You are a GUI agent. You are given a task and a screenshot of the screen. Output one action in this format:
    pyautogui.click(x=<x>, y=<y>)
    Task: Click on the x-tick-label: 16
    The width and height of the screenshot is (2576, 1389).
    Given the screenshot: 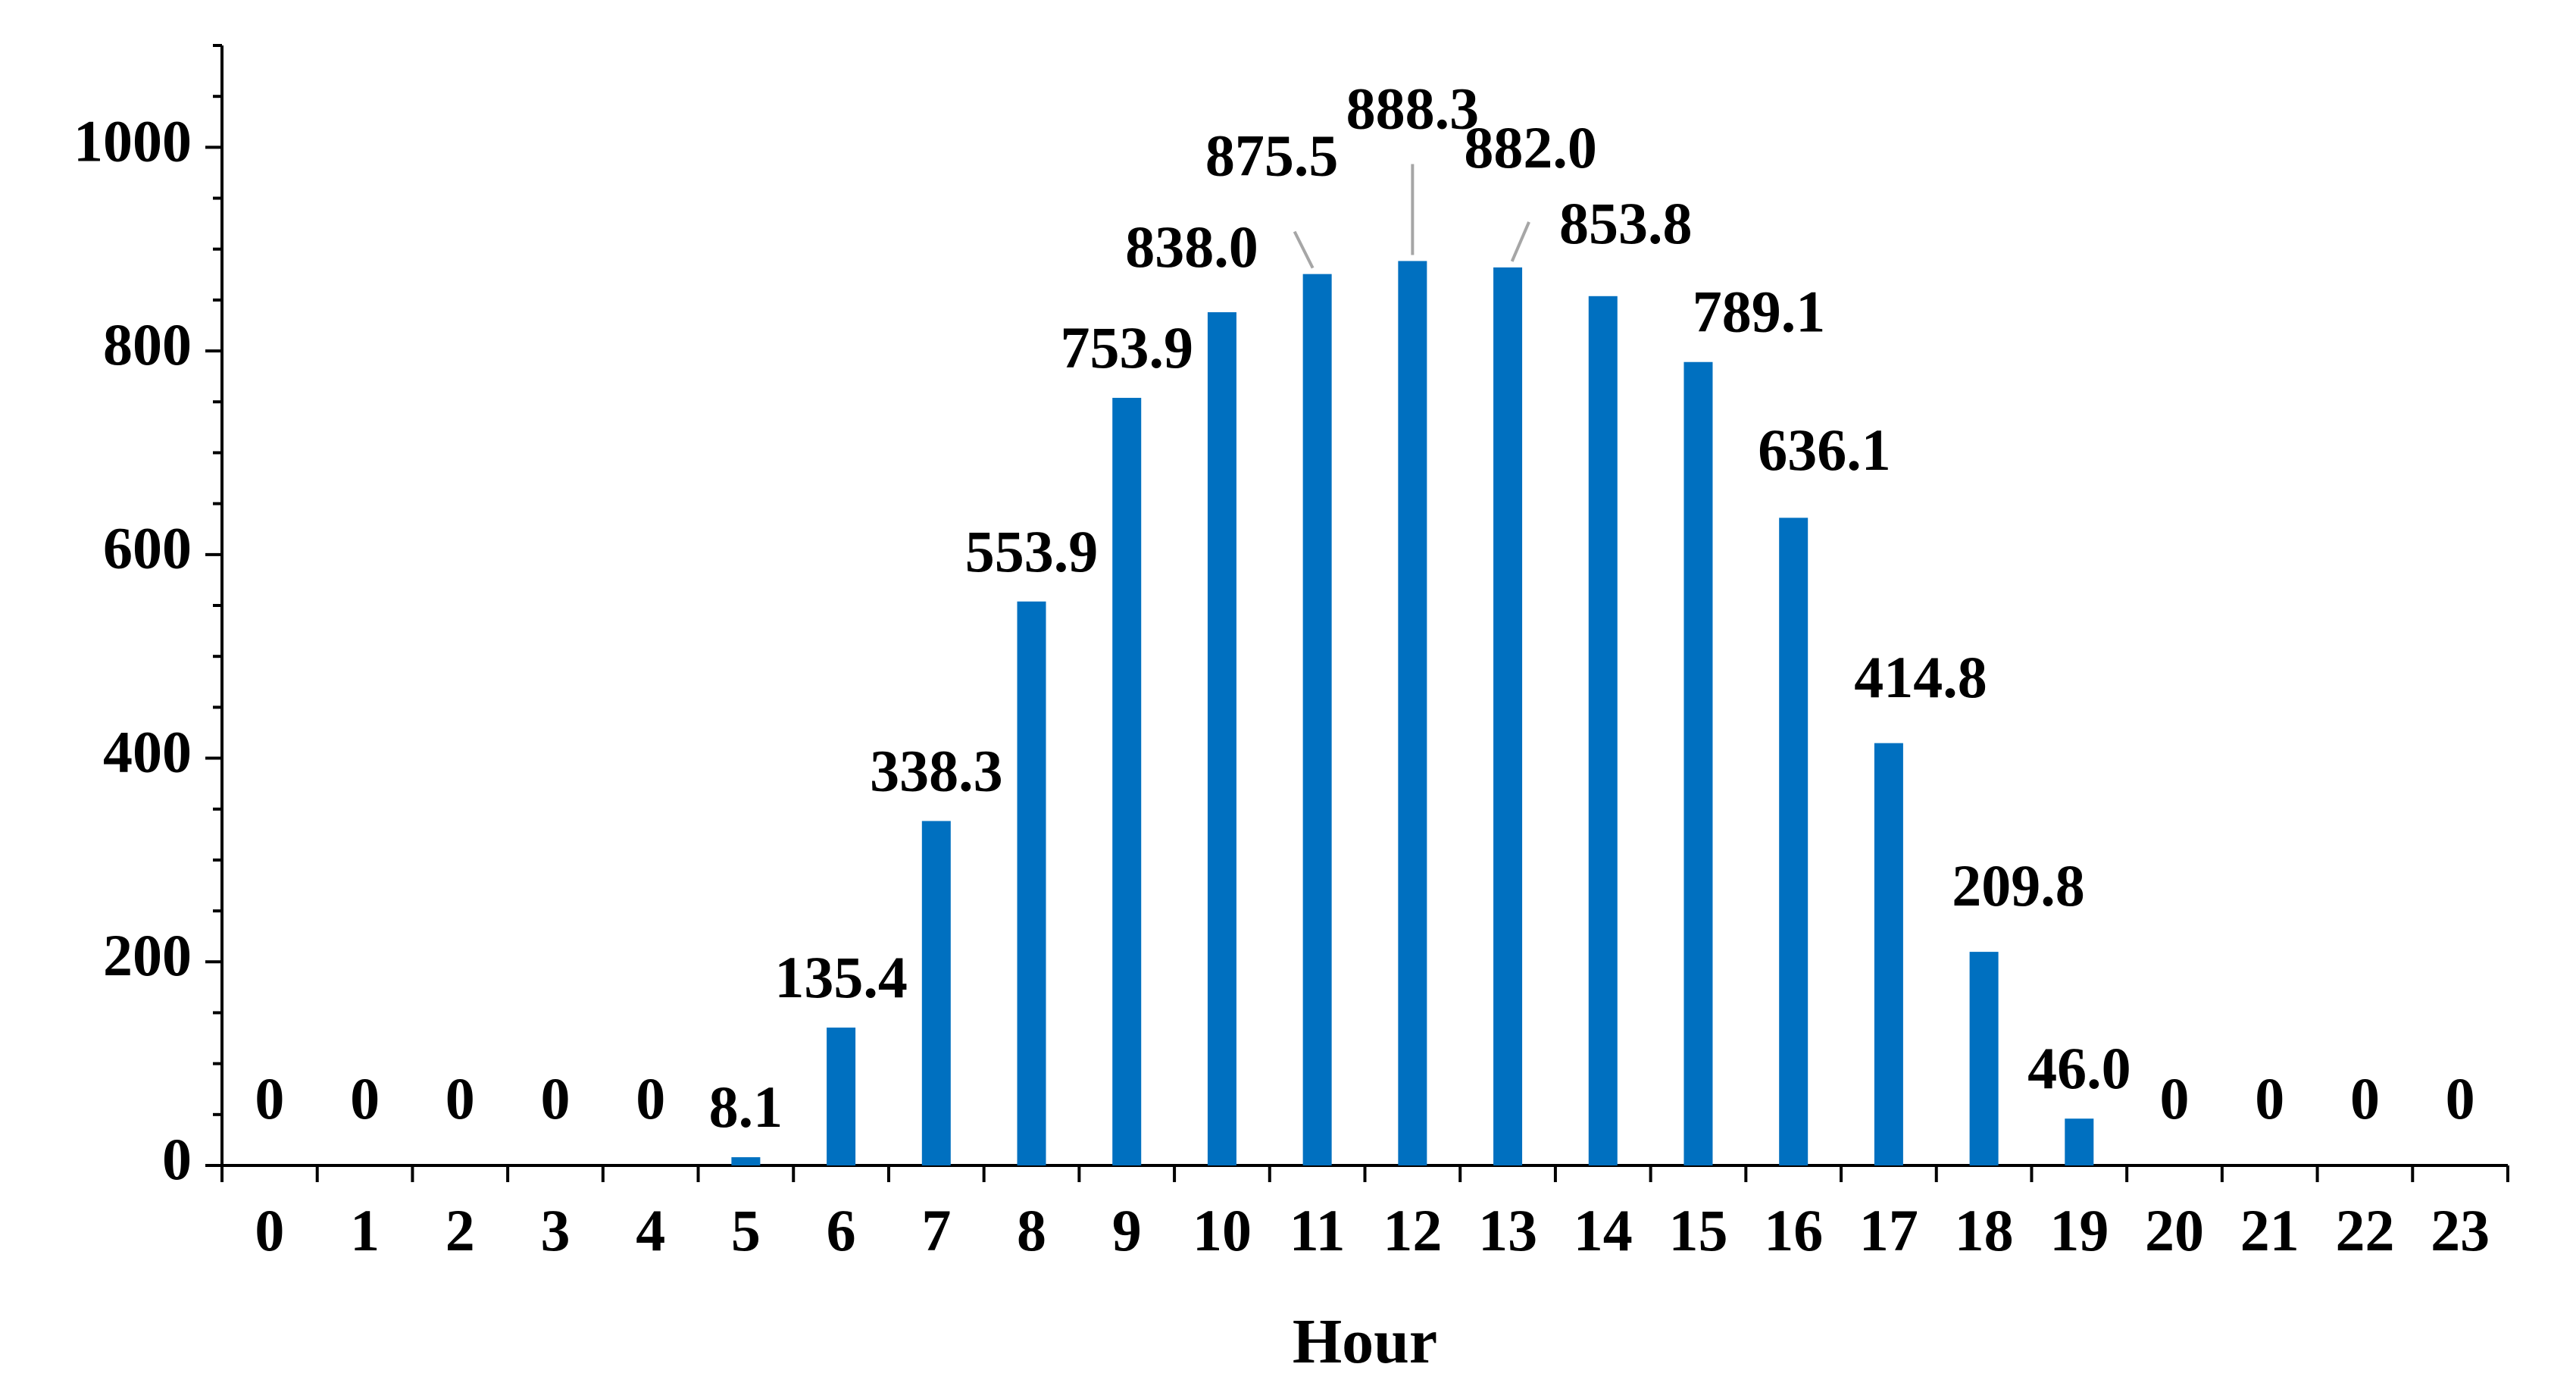 What is the action you would take?
    pyautogui.click(x=1793, y=1230)
    